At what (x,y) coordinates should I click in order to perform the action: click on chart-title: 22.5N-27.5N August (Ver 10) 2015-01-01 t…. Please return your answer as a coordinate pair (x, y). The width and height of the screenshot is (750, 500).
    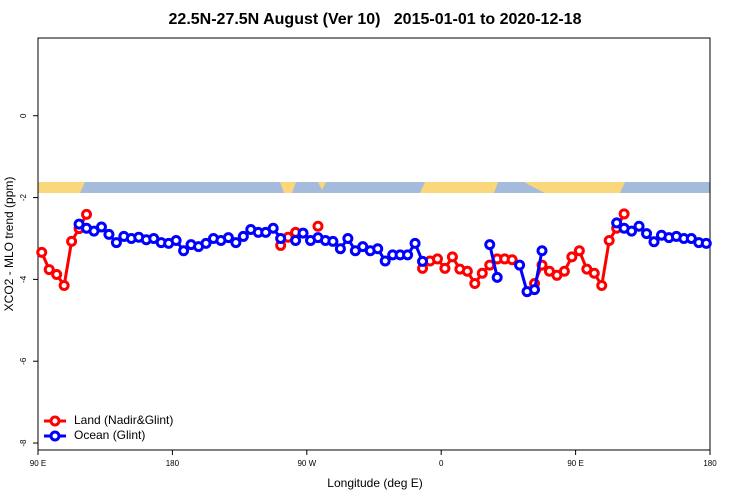
    Looking at the image, I should click on (375, 19).